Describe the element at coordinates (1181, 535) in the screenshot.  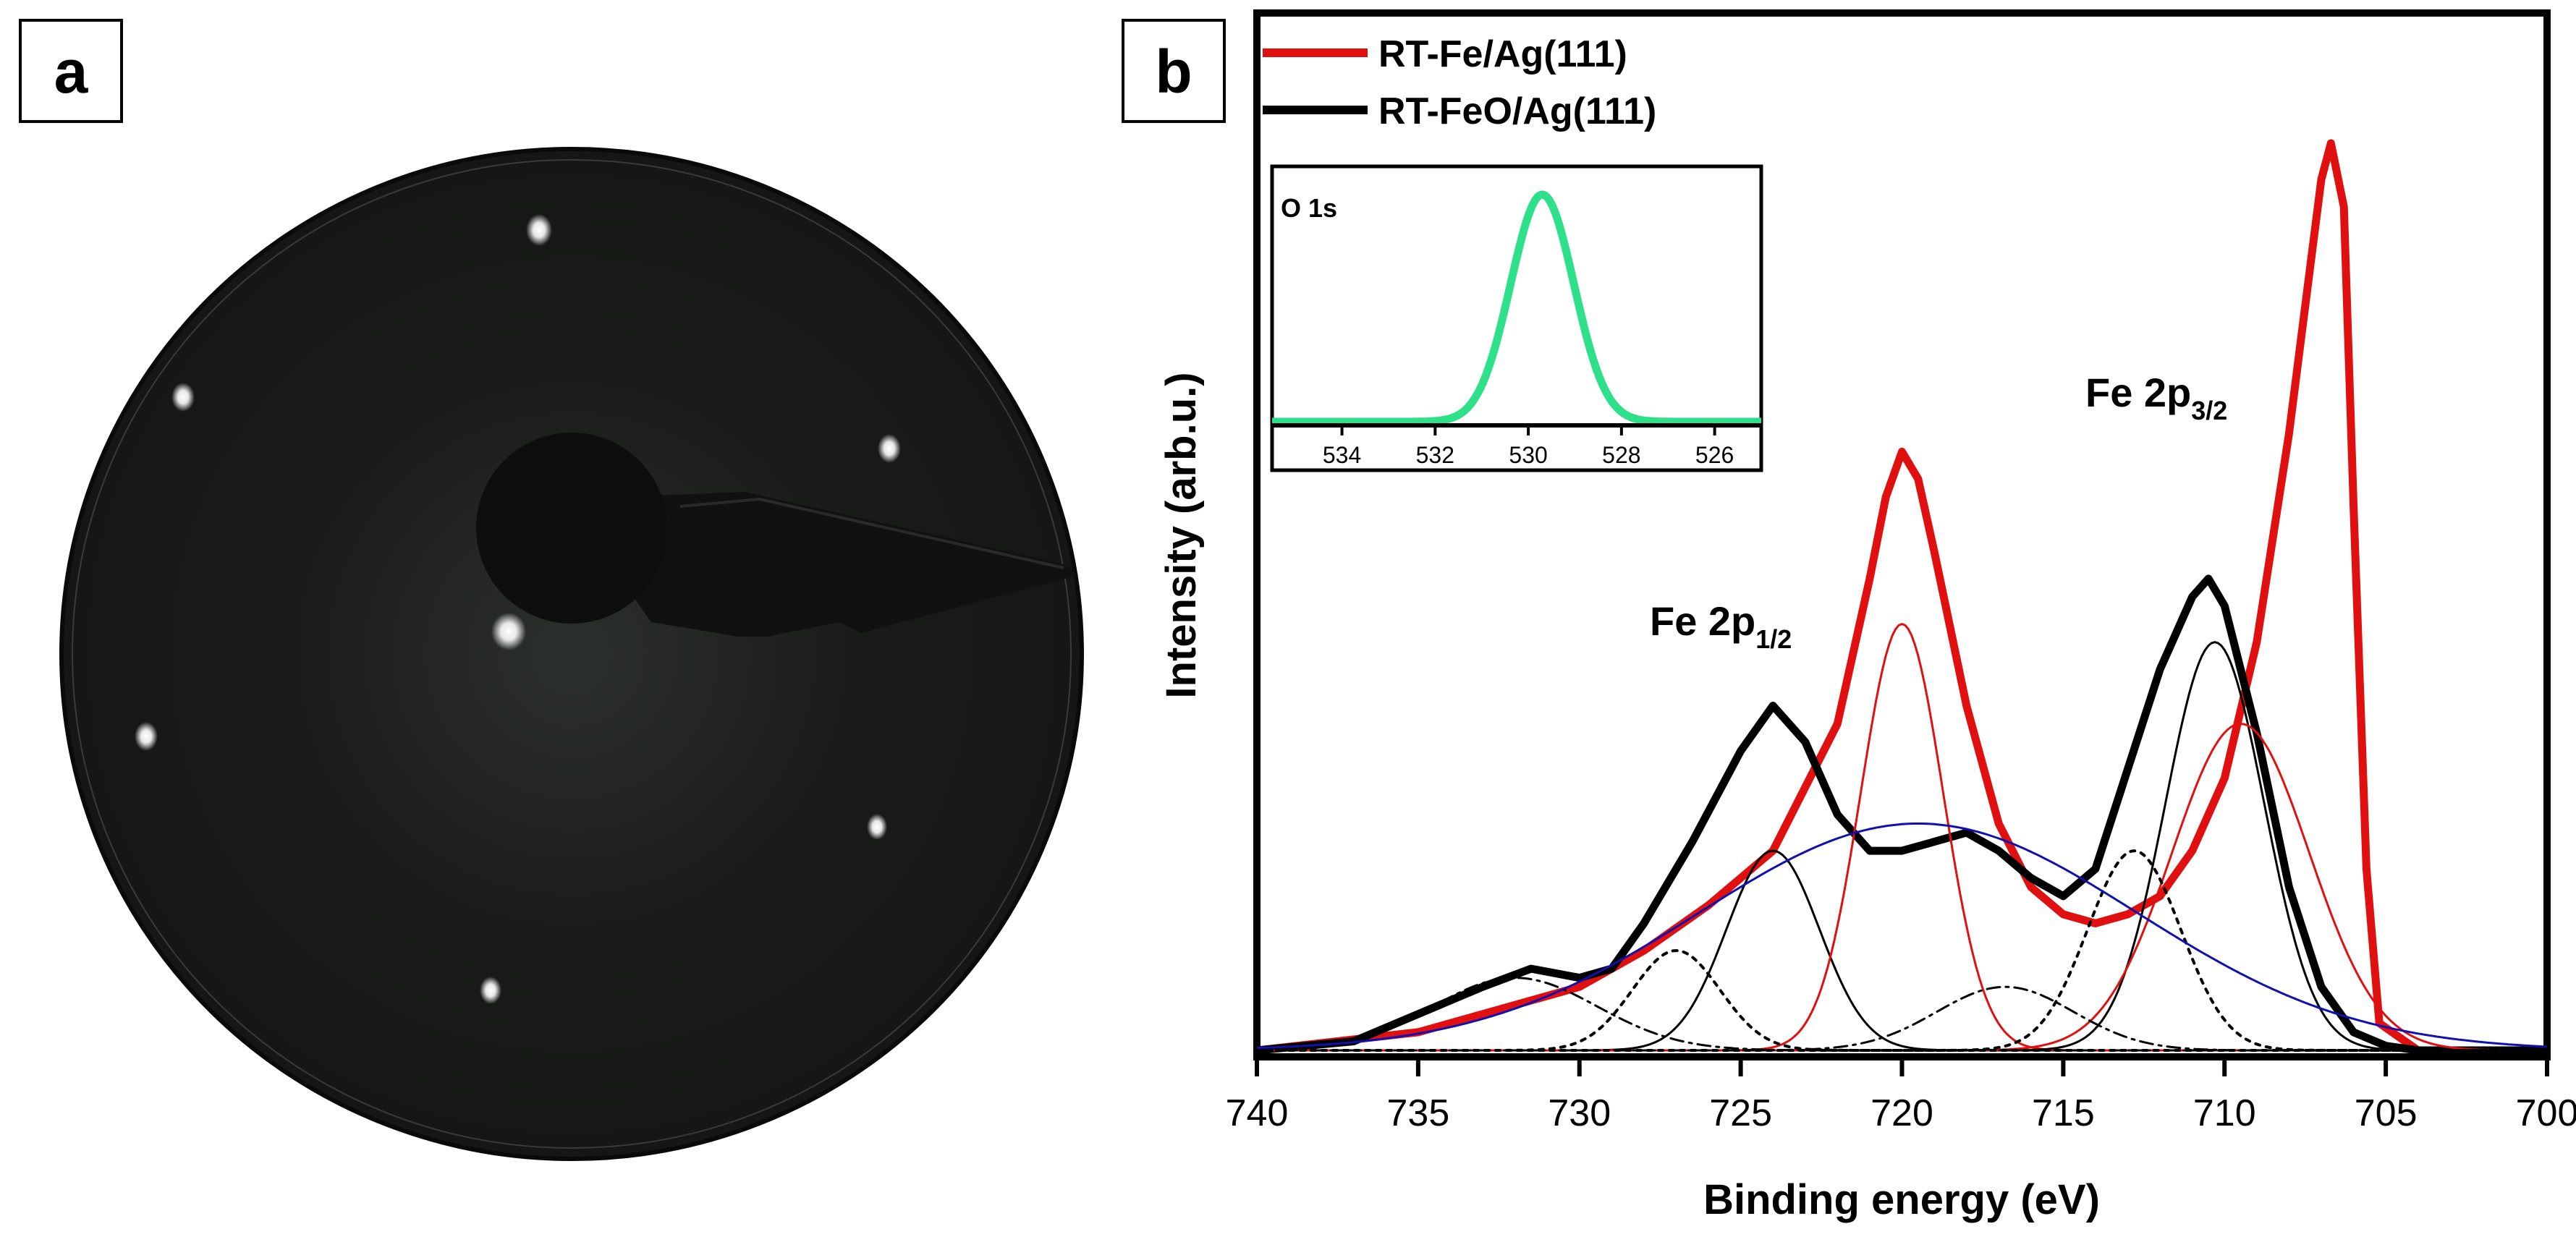
I see `y-axis-label: Intensity (arb.u.)` at that location.